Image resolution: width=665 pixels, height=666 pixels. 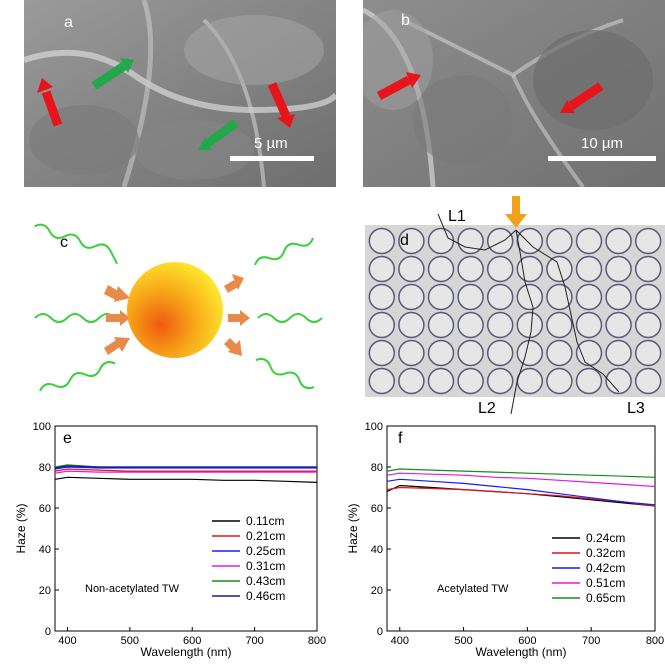 I want to click on legend-label: 0.43cm, so click(x=265, y=581).